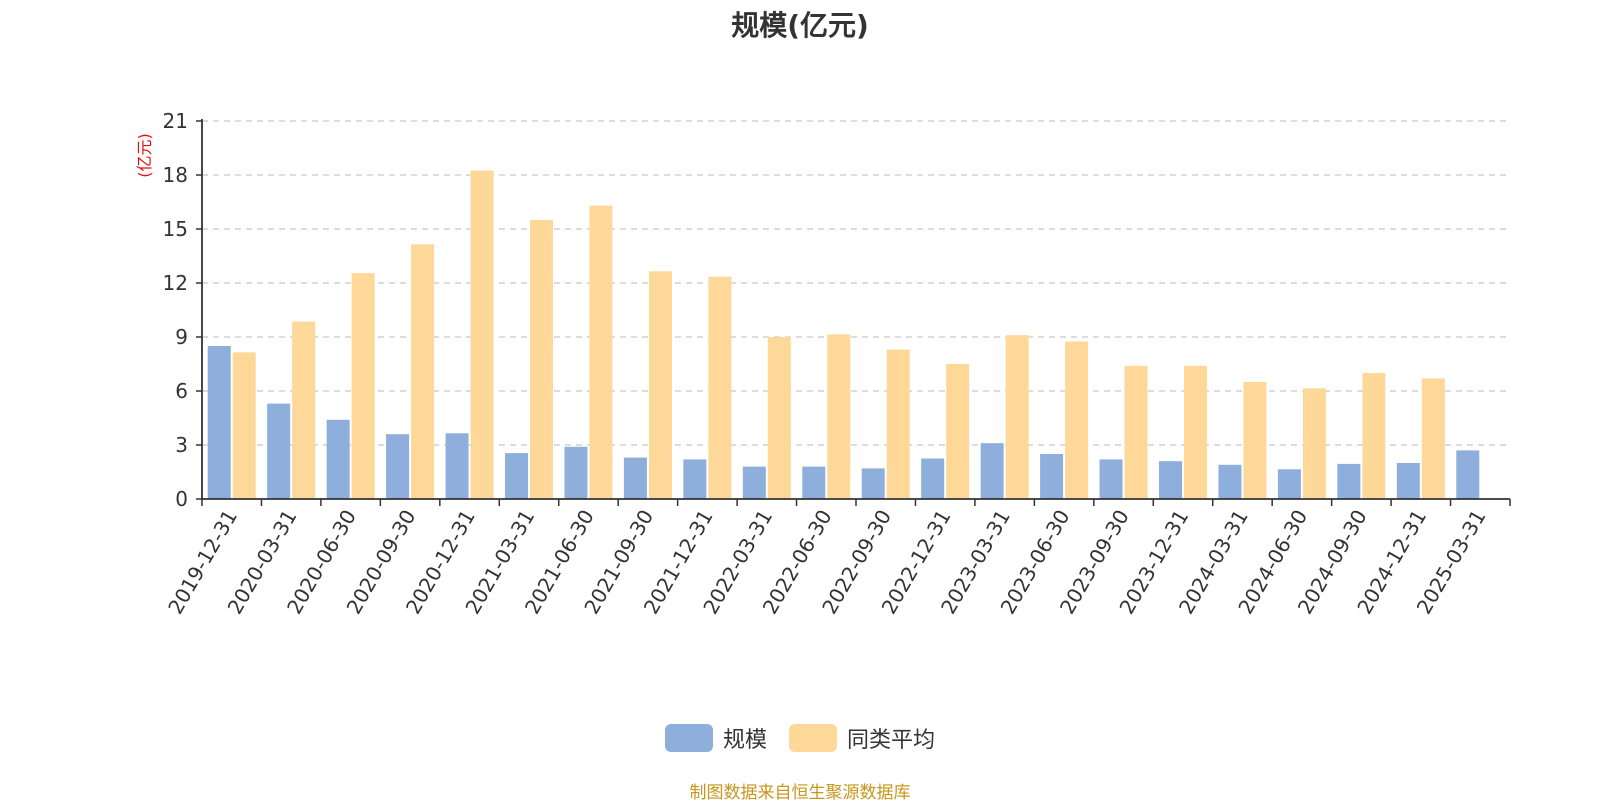  Describe the element at coordinates (800, 793) in the screenshot. I see `source-note: 制图数据来自恒生聚源数据库` at that location.